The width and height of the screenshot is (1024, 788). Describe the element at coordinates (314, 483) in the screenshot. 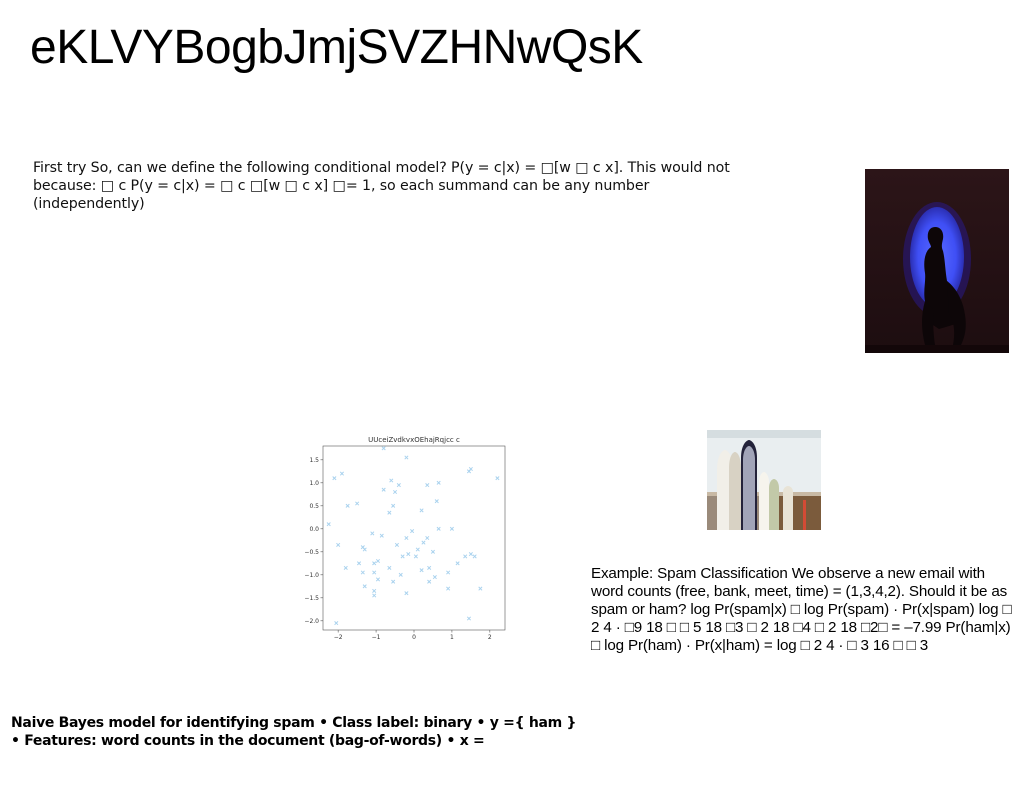

I see `y-tick-label: 1.0` at that location.